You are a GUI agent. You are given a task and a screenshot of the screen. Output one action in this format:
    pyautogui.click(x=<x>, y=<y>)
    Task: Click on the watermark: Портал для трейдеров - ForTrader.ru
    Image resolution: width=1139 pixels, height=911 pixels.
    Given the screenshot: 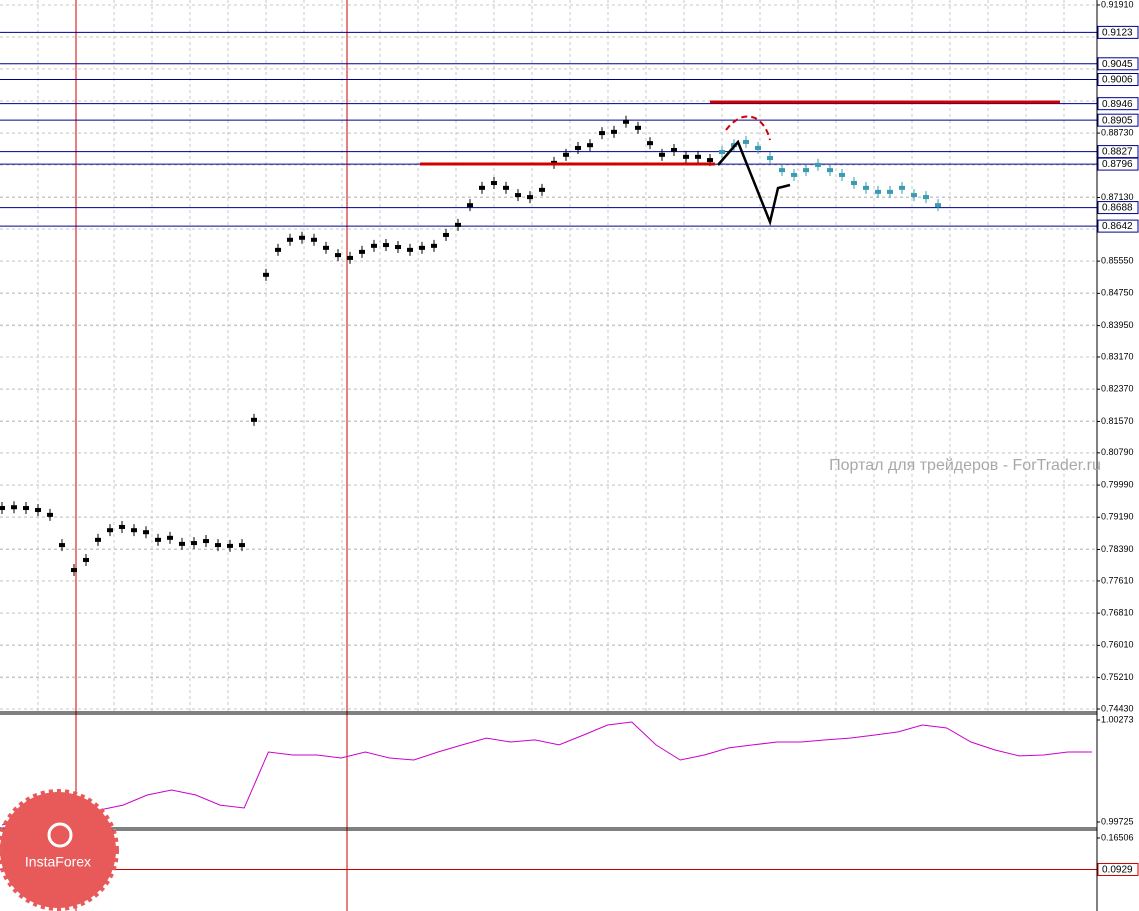 What is the action you would take?
    pyautogui.click(x=965, y=465)
    